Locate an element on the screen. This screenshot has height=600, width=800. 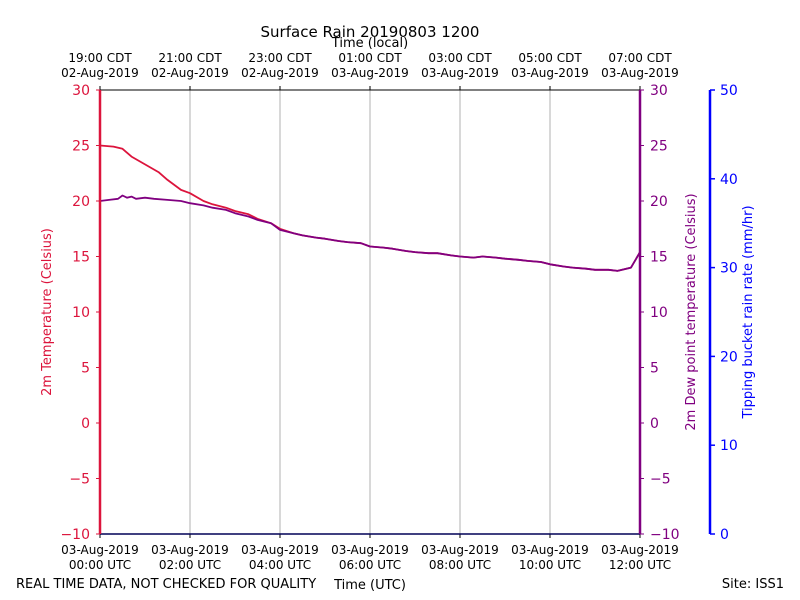
y-rain-tick-label: 20 is located at coordinates (729, 357).